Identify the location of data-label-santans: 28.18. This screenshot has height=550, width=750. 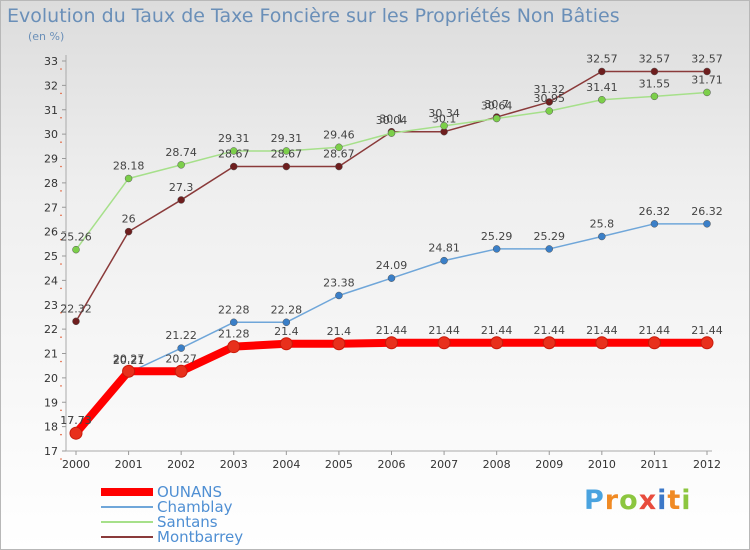
(129, 165).